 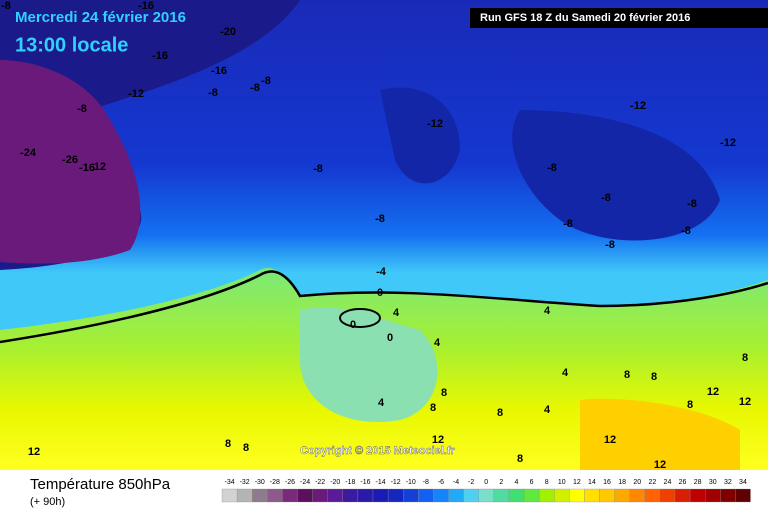 I want to click on scale-label: 30, so click(x=713, y=482).